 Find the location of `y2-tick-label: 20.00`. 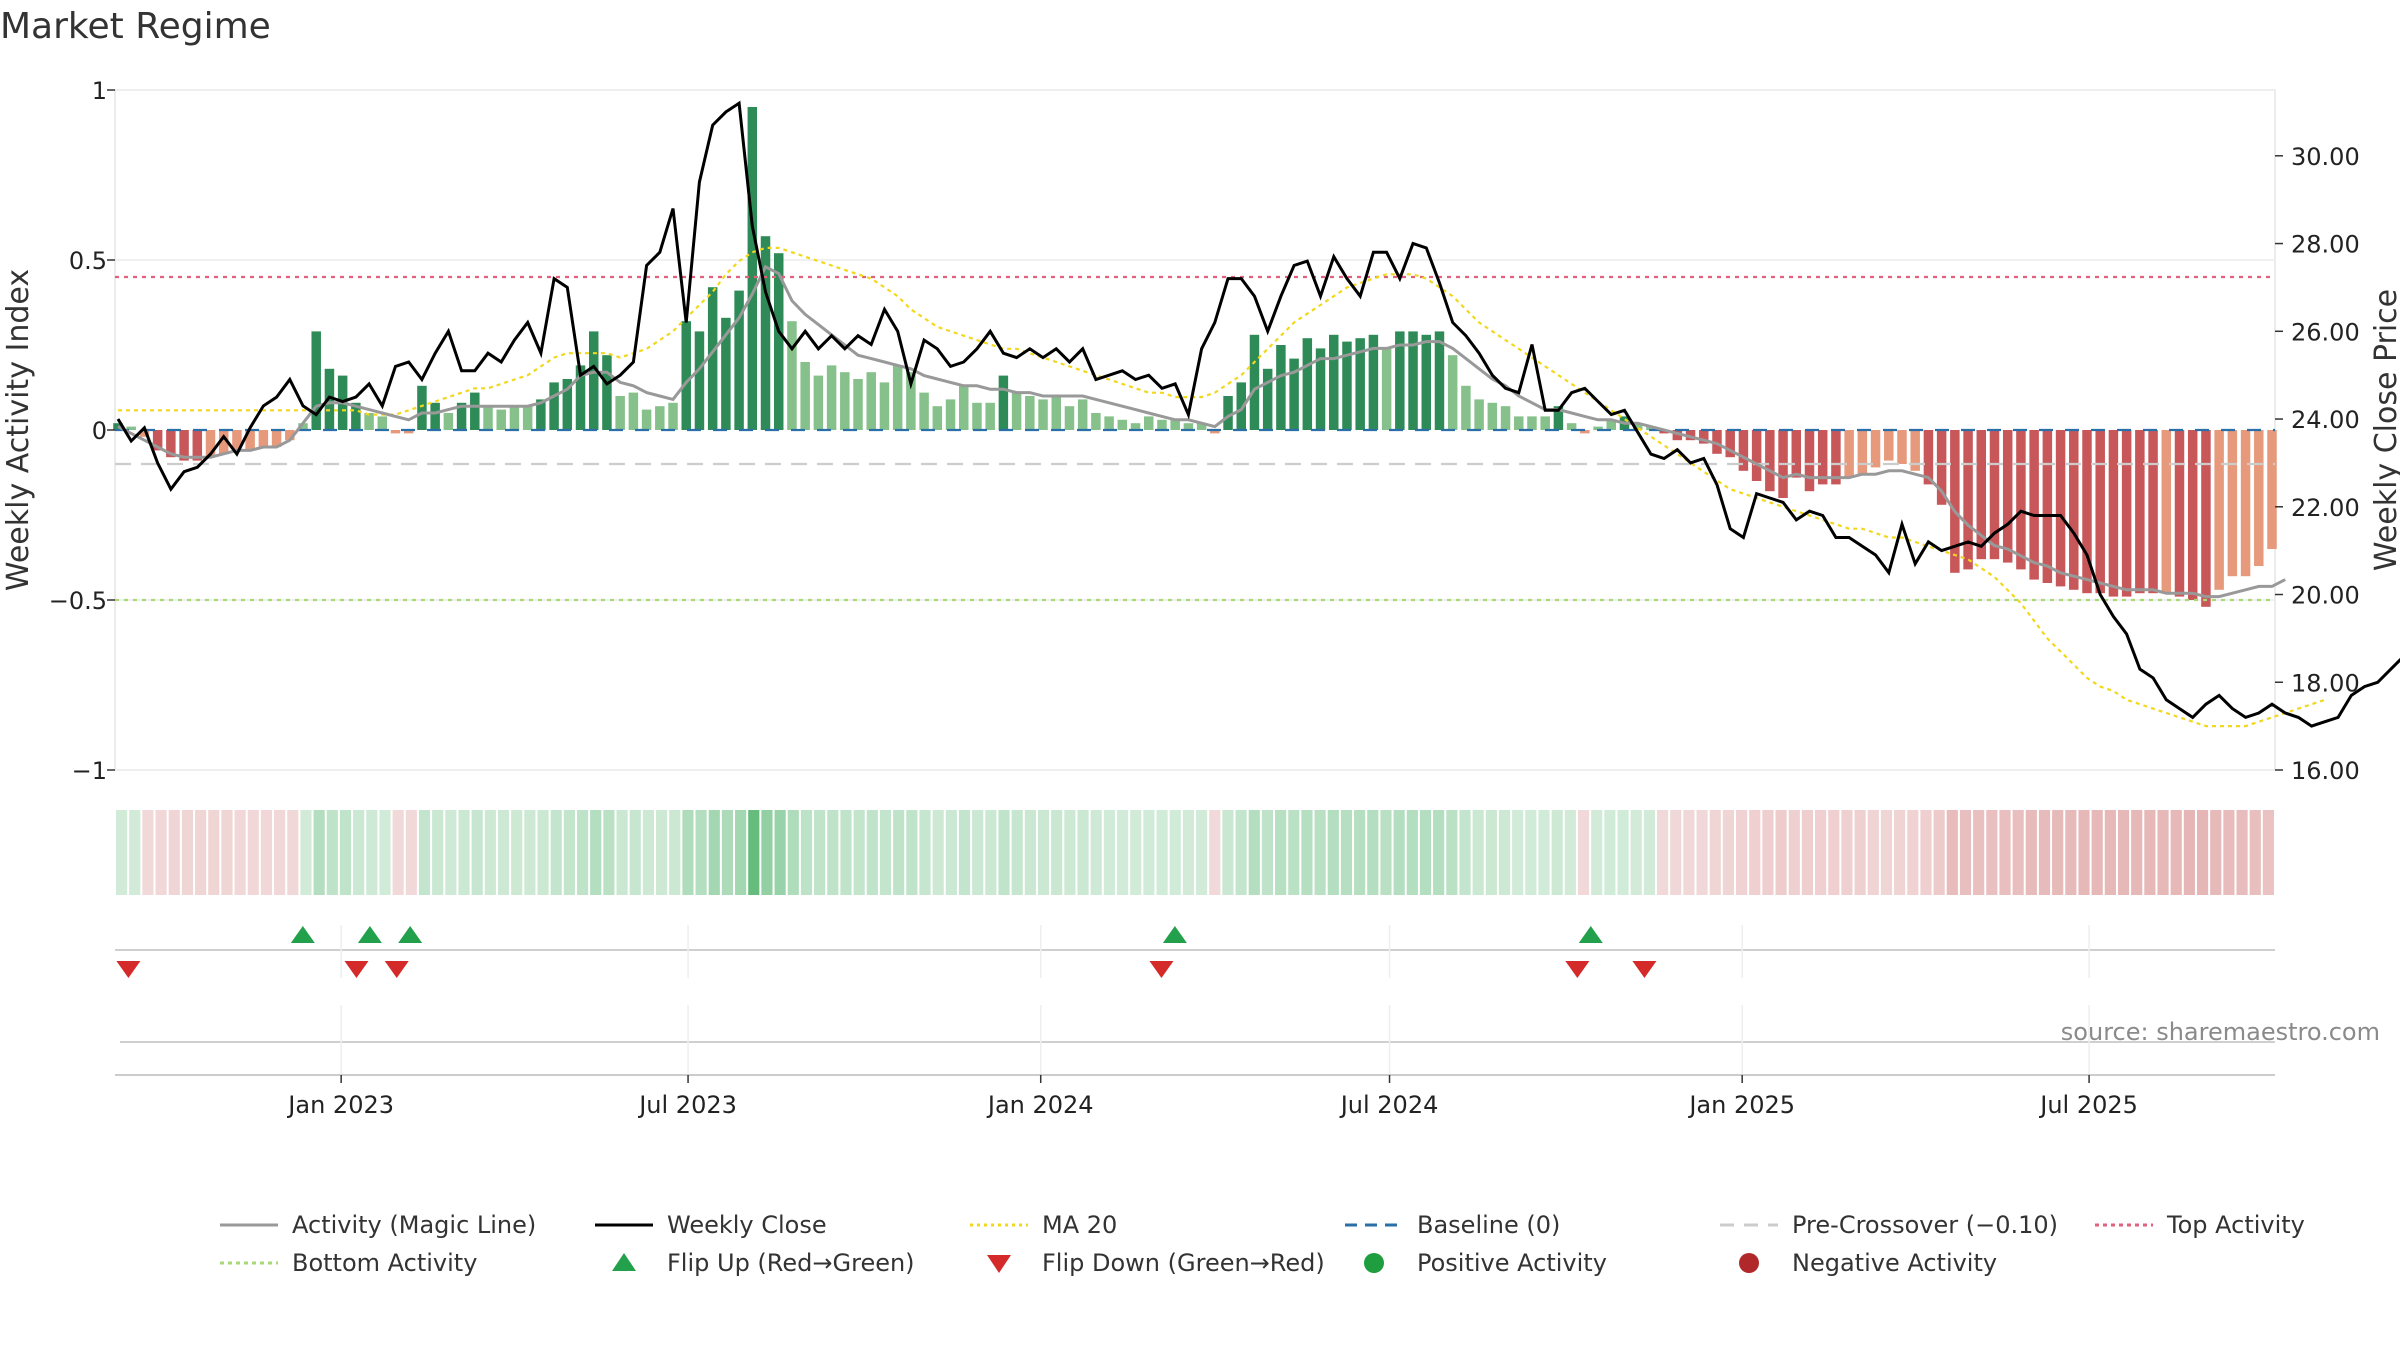

y2-tick-label: 20.00 is located at coordinates (2325, 596).